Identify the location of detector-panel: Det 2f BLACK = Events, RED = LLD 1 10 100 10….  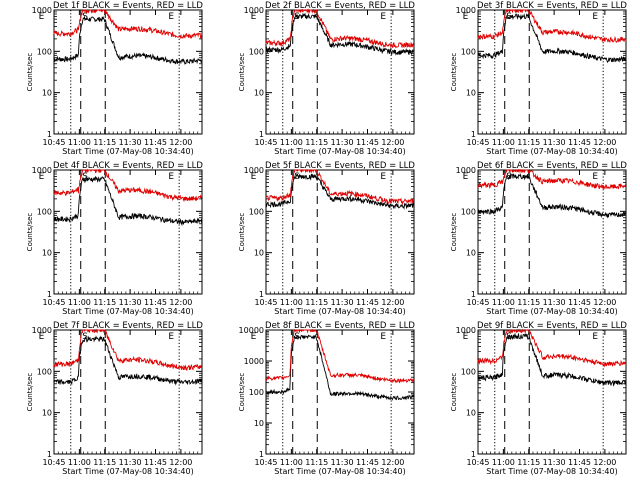
(326, 78).